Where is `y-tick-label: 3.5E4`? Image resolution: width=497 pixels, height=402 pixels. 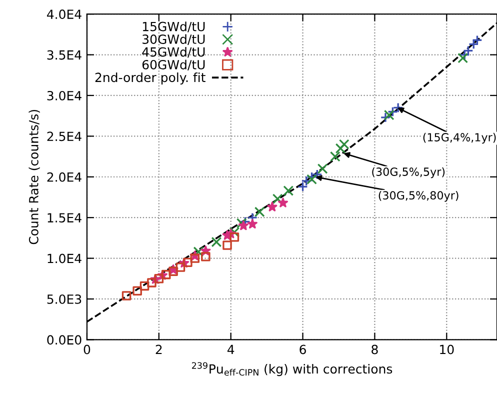
y-tick-label: 3.5E4 is located at coordinates (64, 55).